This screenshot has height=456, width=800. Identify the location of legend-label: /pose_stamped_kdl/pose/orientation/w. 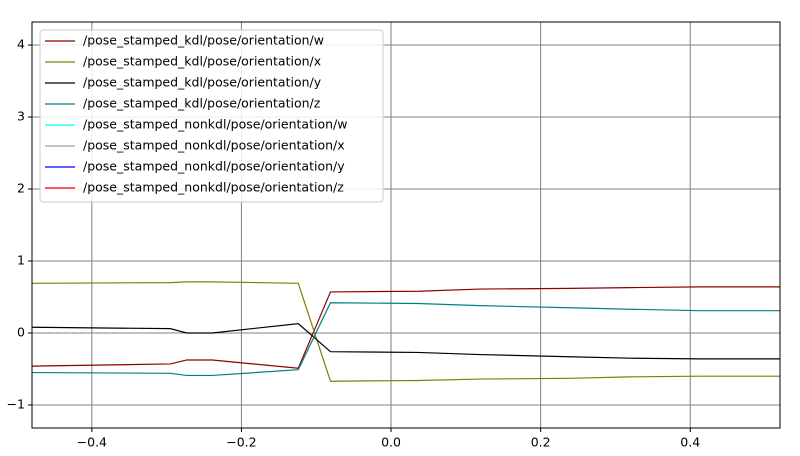
(203, 40).